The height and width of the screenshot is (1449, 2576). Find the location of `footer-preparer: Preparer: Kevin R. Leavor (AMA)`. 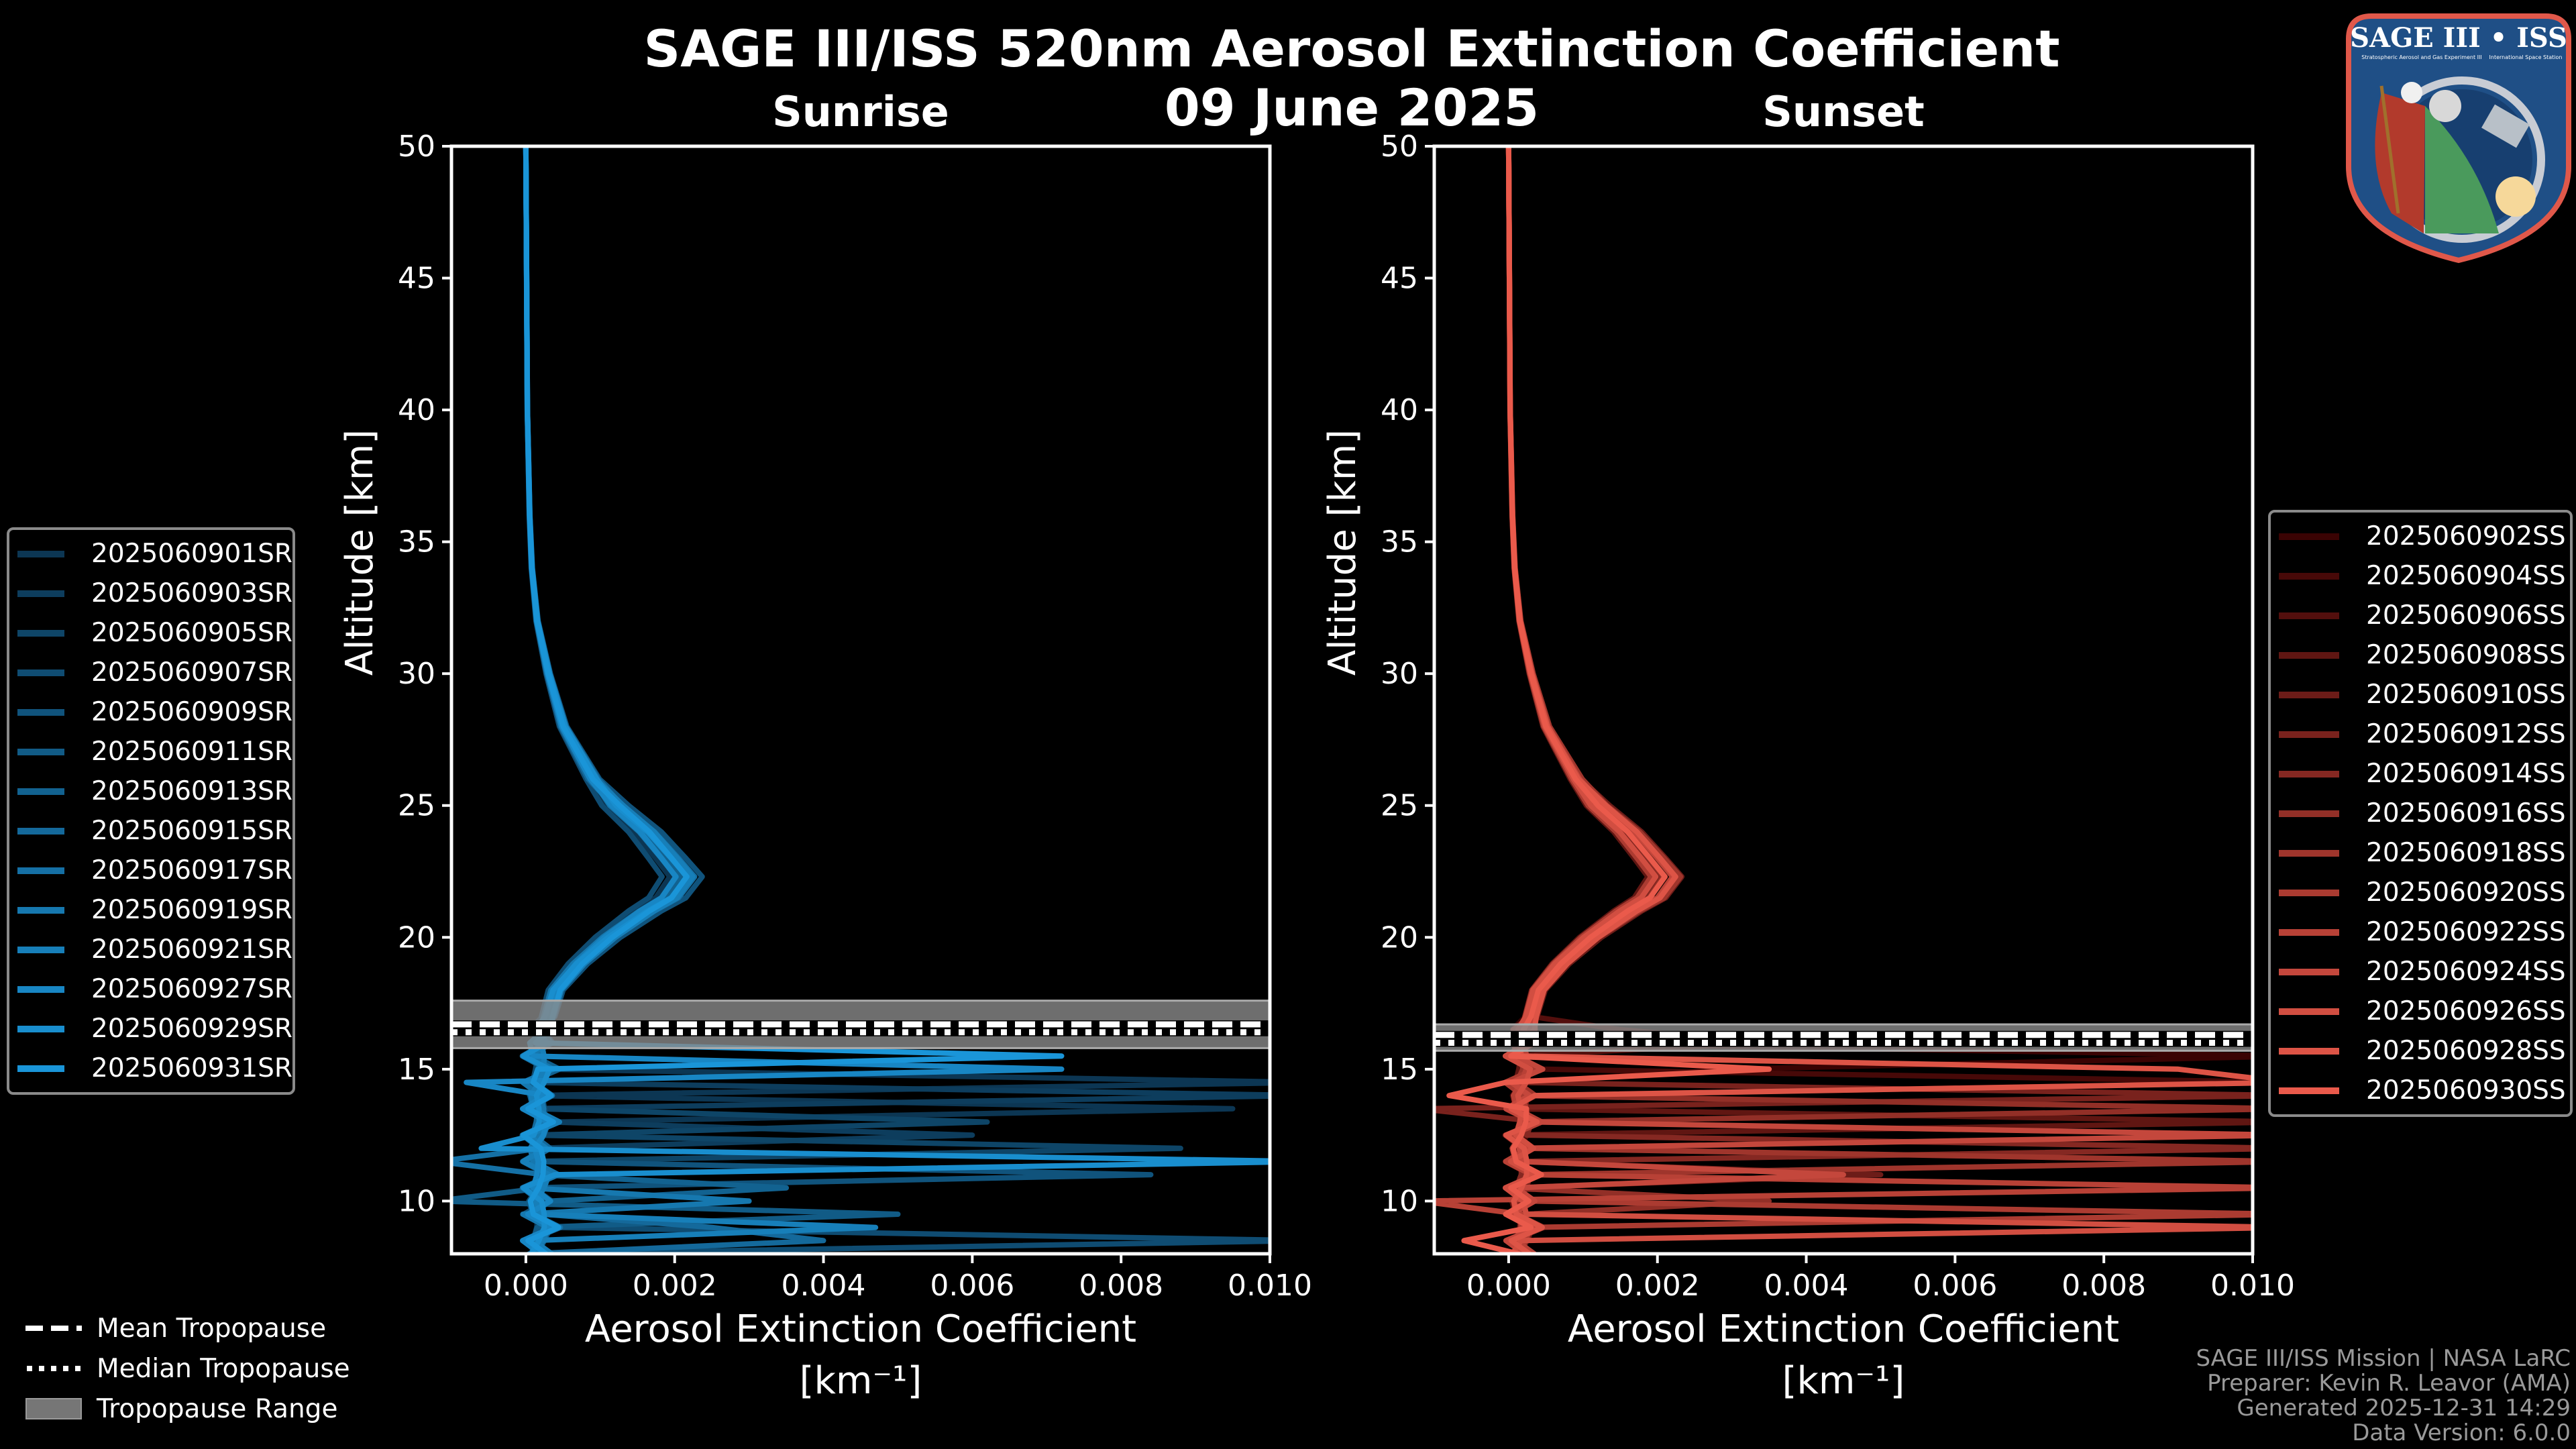

footer-preparer: Preparer: Kevin R. Leavor (AMA) is located at coordinates (2389, 1383).